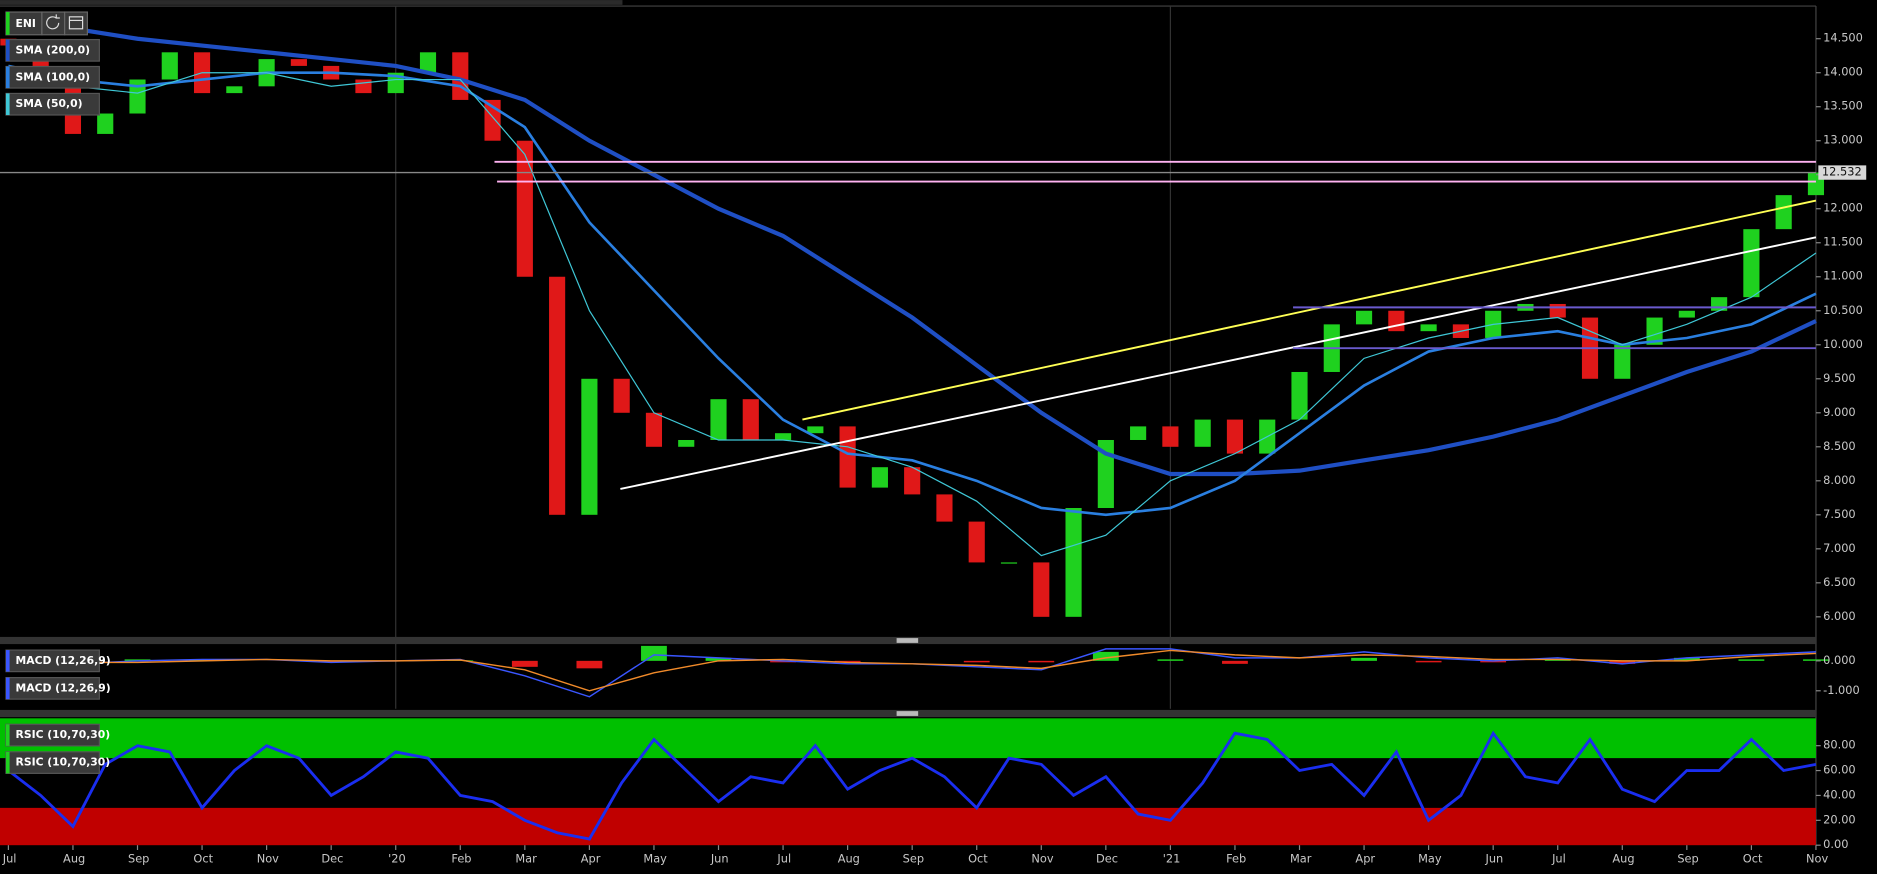  I want to click on x-tick-label: '21, so click(1172, 859).